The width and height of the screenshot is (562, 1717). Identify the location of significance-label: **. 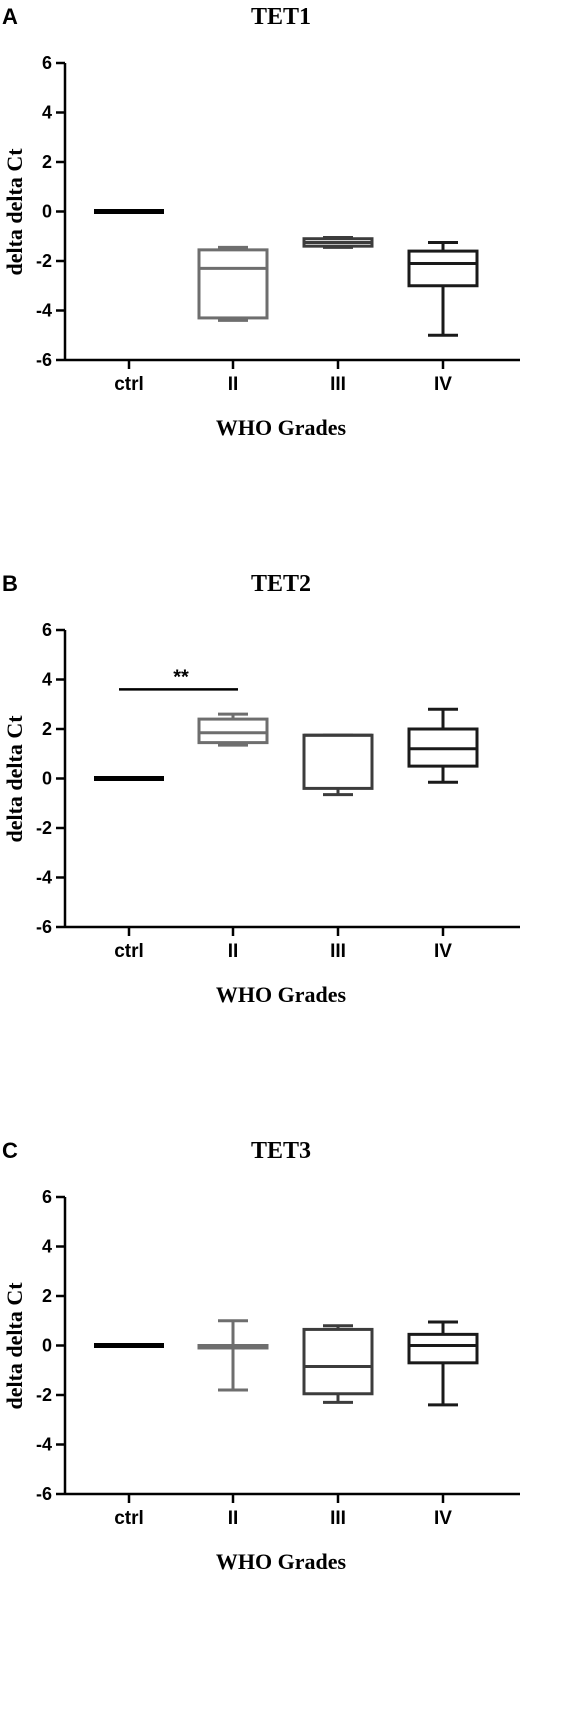
(181, 677).